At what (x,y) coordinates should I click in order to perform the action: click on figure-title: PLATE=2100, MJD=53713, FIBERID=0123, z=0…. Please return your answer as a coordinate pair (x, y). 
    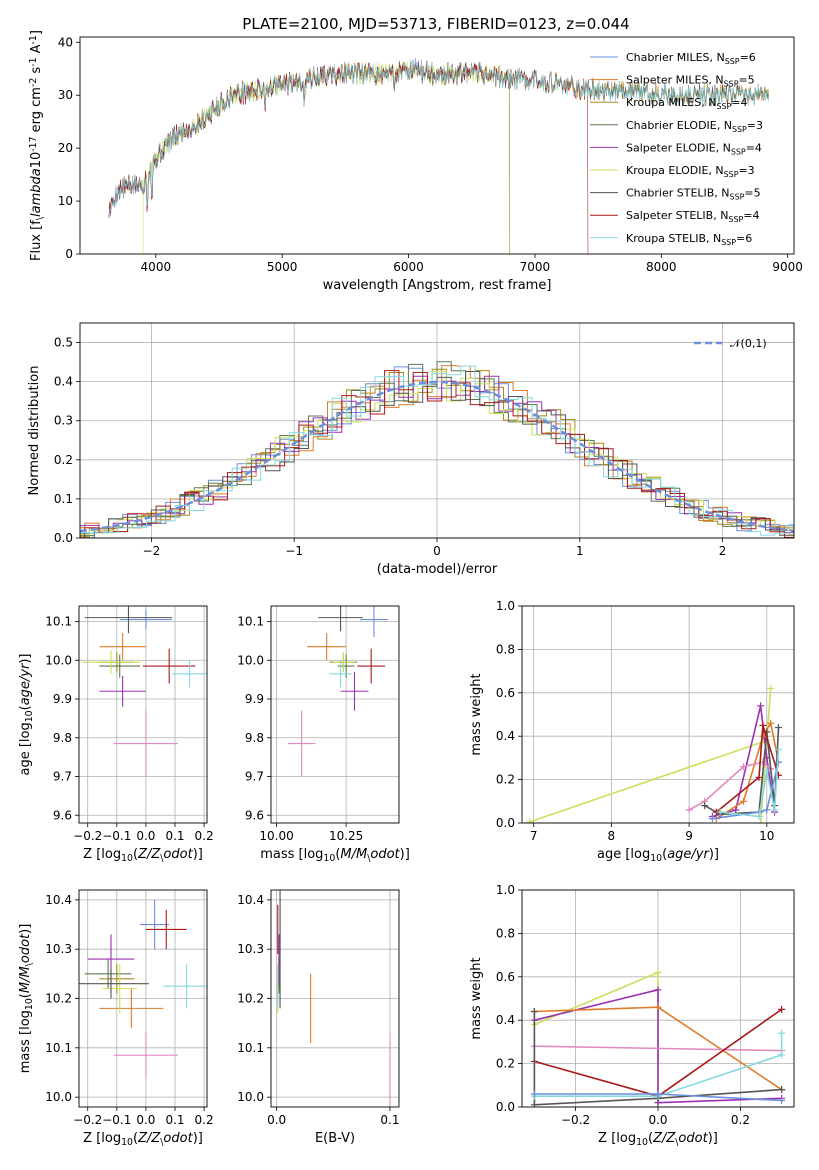
    Looking at the image, I should click on (435, 24).